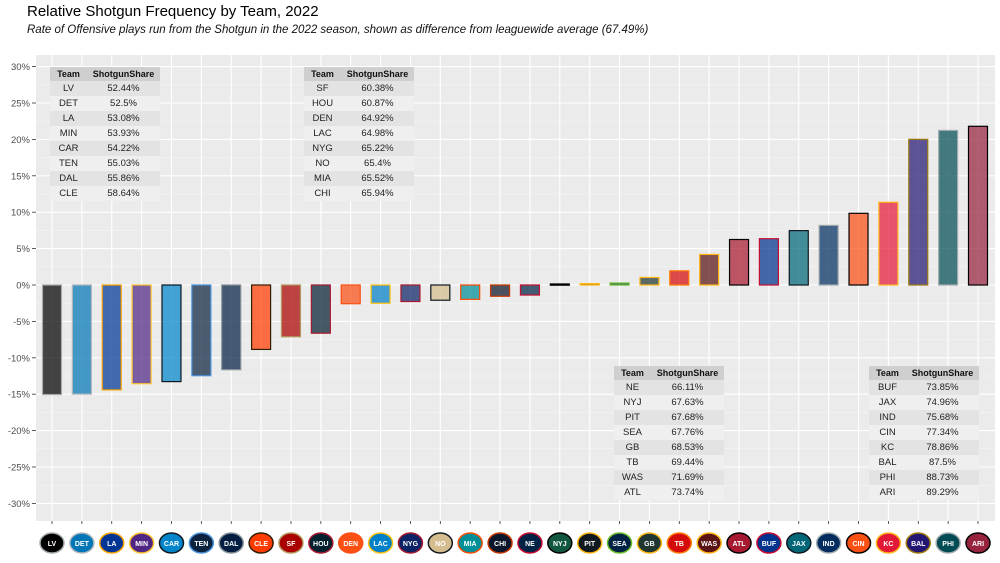 This screenshot has height=563, width=1000. Describe the element at coordinates (942, 387) in the screenshot. I see `share-cell: 73.85%` at that location.